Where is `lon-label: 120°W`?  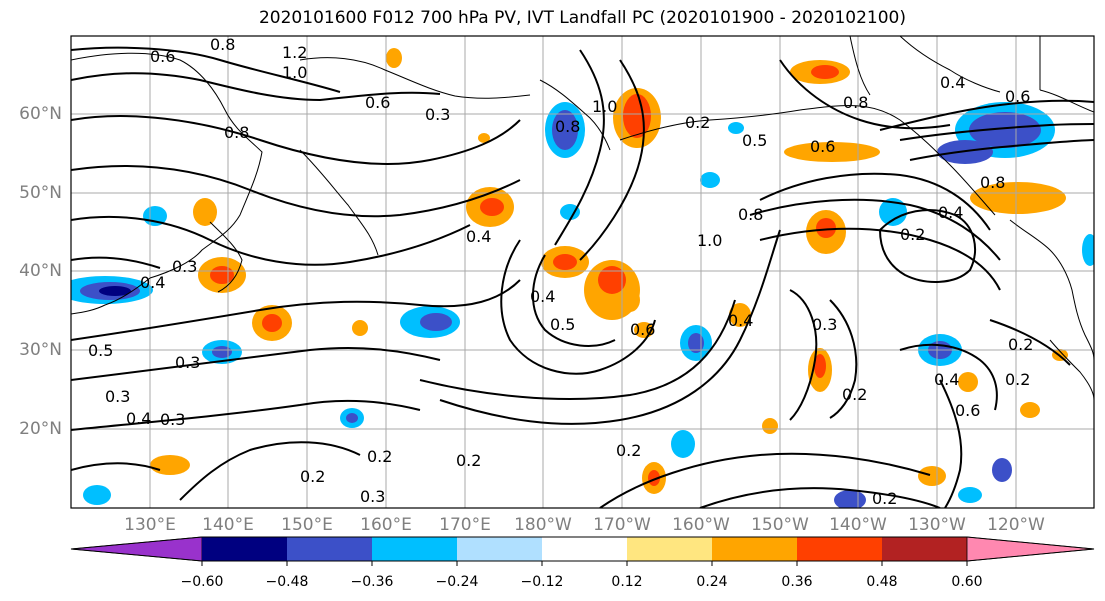
lon-label: 120°W is located at coordinates (1016, 525).